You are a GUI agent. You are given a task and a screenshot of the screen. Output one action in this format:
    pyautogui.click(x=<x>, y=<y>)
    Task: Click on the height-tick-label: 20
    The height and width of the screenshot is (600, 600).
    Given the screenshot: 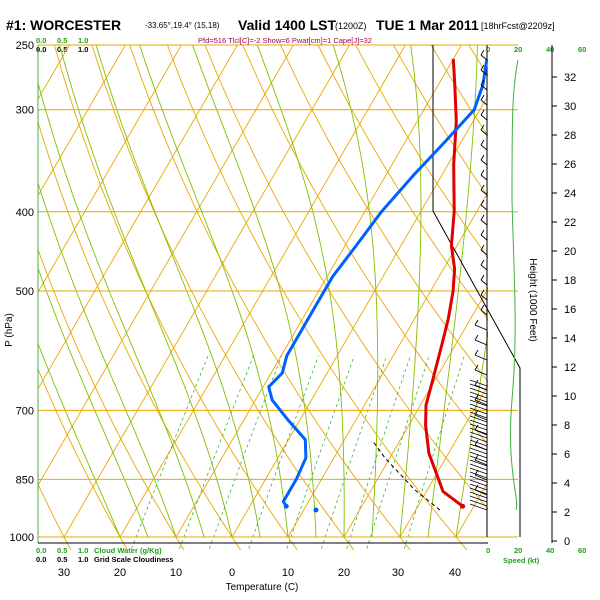 What is the action you would take?
    pyautogui.click(x=570, y=252)
    